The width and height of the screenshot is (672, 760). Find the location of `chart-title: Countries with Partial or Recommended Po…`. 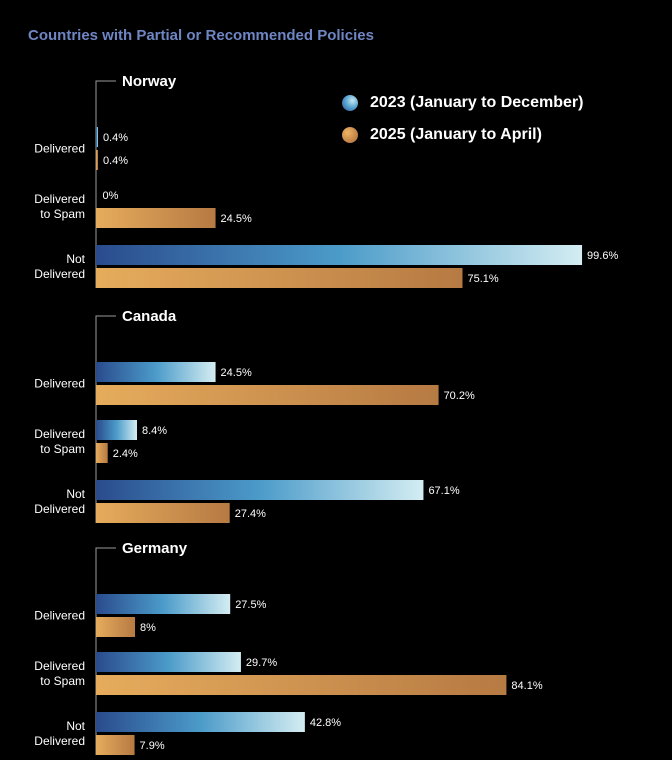

chart-title: Countries with Partial or Recommended Po… is located at coordinates (201, 35).